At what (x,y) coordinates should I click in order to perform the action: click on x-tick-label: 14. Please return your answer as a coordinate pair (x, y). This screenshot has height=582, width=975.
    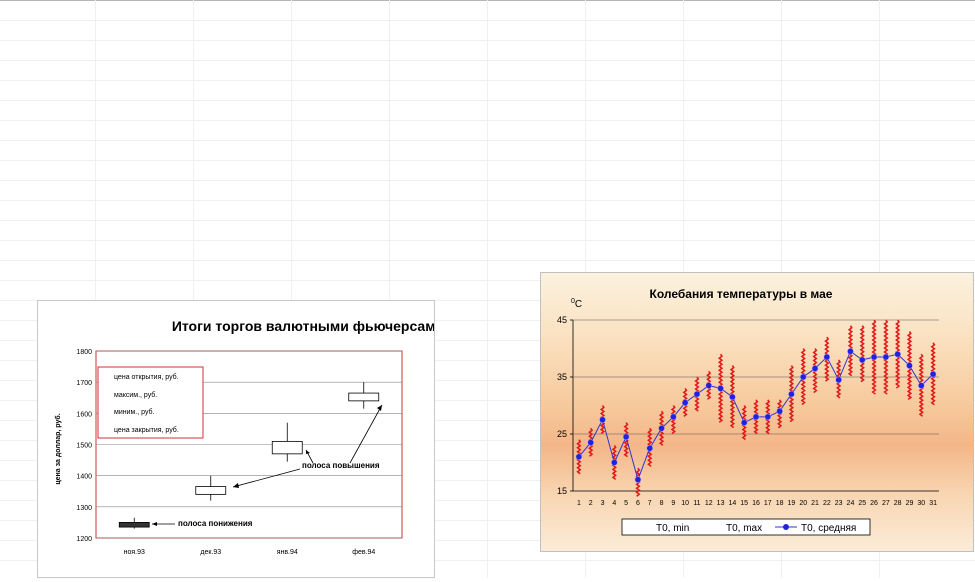
    Looking at the image, I should click on (732, 503).